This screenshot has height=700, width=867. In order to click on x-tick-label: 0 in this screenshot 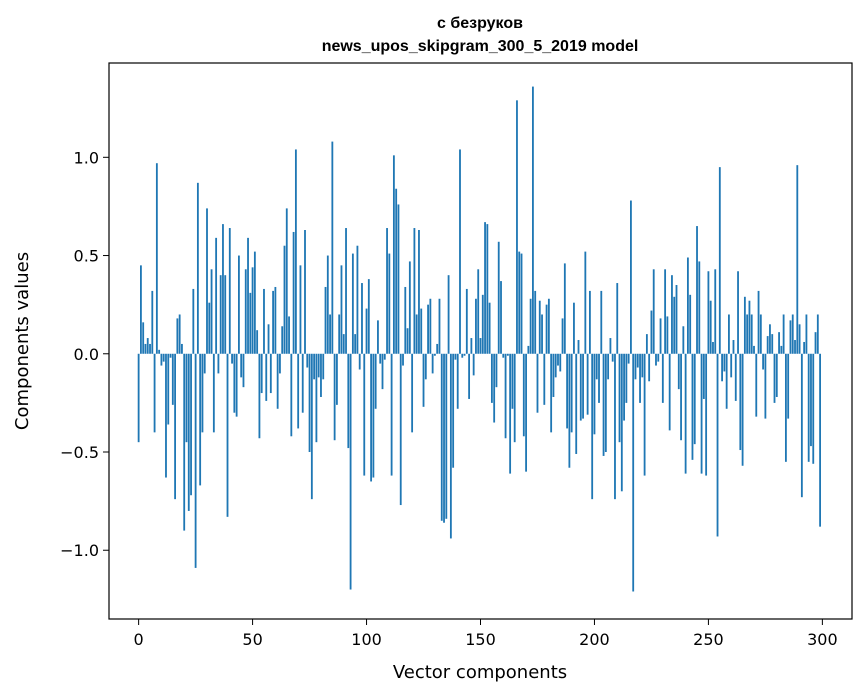, I will do `click(139, 639)`.